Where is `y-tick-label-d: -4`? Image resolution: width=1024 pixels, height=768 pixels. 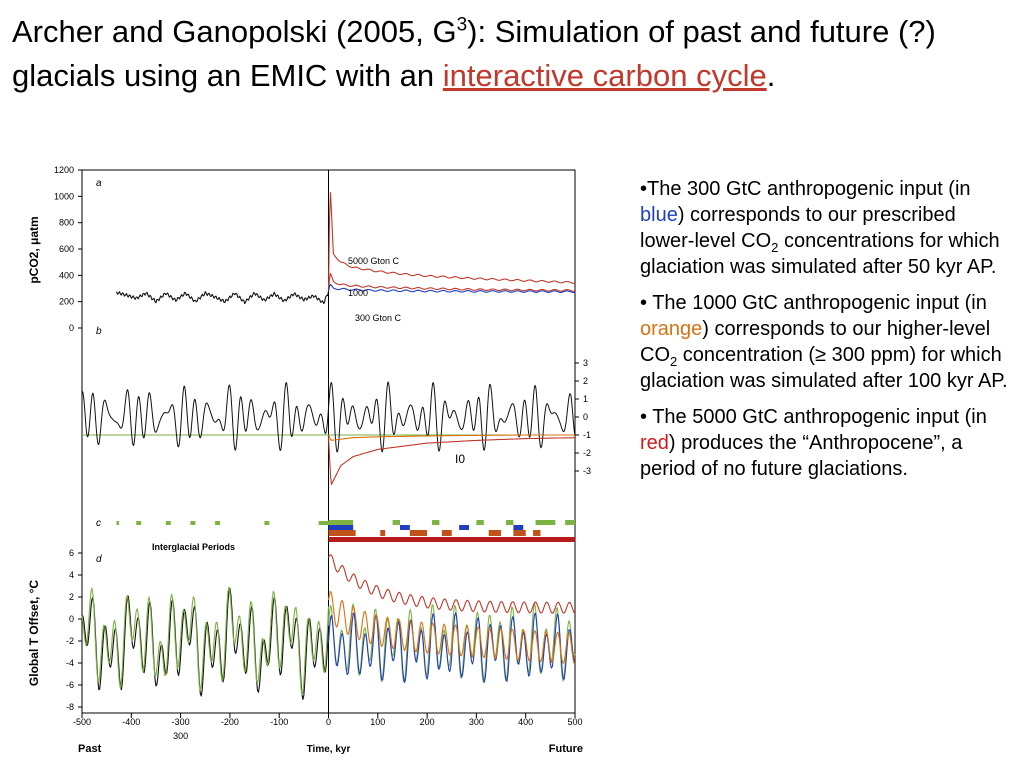
y-tick-label-d: -4 is located at coordinates (70, 663).